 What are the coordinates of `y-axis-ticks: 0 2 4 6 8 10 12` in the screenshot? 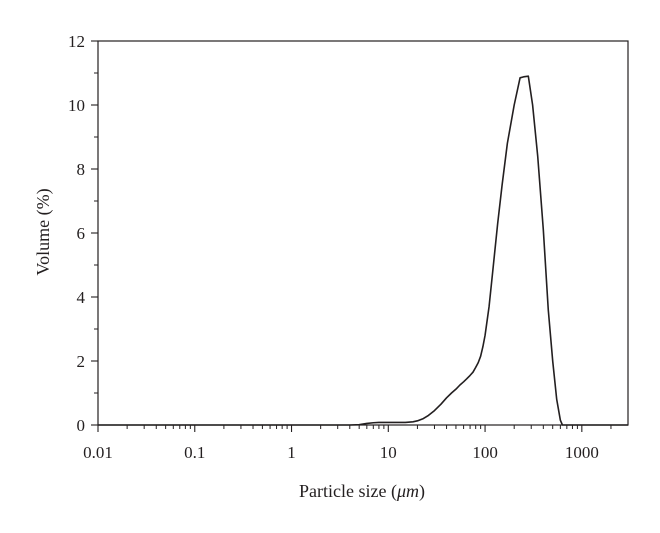 It's located at (83, 233).